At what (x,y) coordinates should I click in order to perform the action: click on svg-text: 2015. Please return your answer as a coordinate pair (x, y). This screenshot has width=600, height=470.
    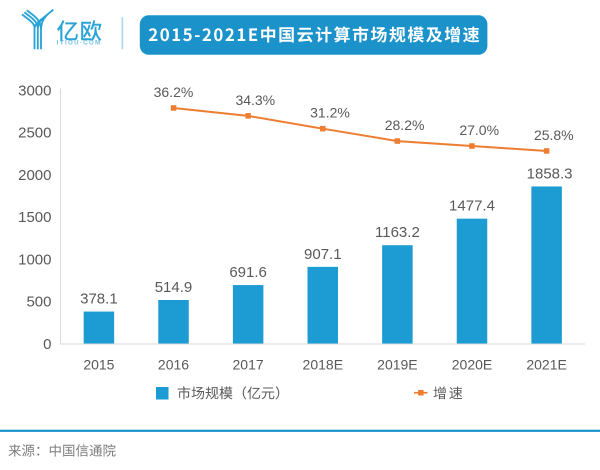
    Looking at the image, I should click on (98, 365).